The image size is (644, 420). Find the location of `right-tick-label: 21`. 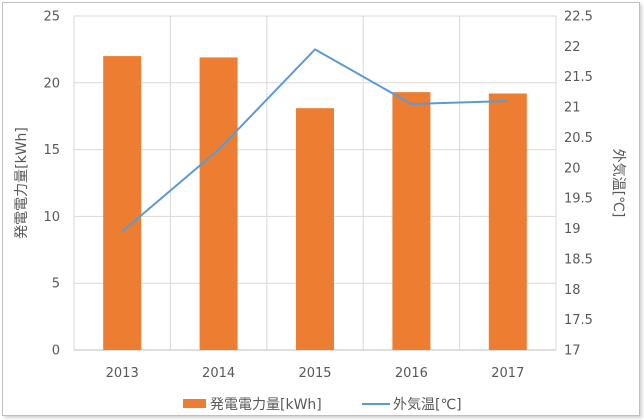

right-tick-label: 21 is located at coordinates (572, 108).